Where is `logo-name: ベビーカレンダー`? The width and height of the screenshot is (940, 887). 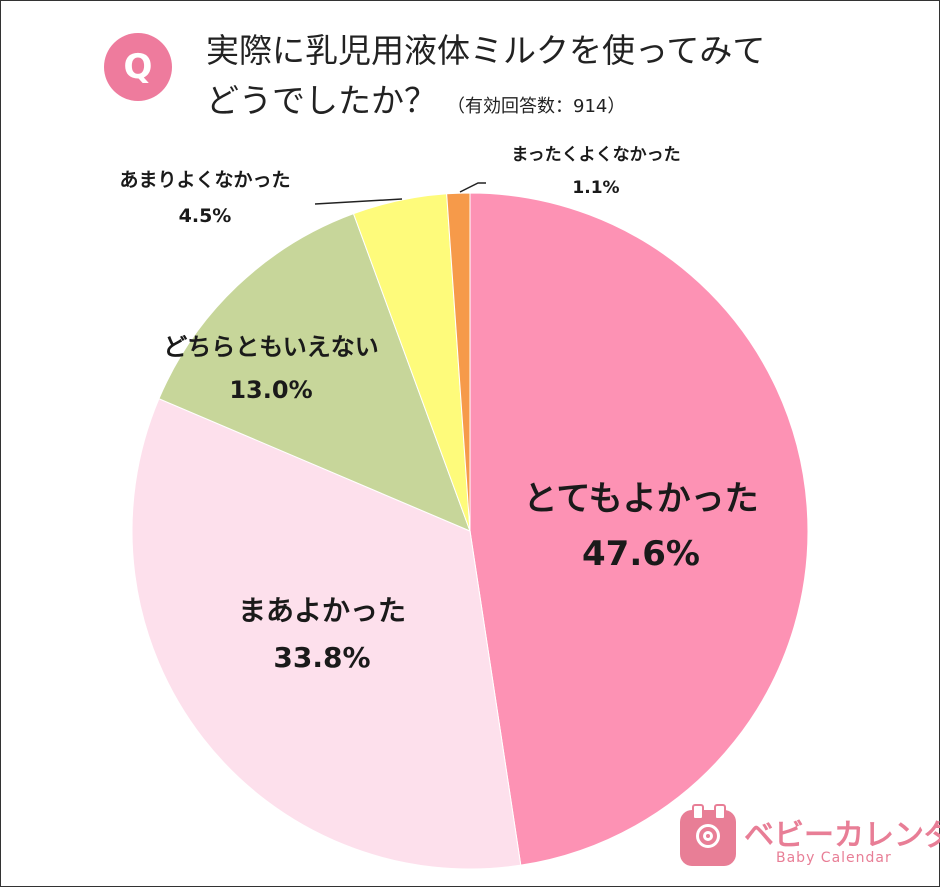
logo-name: ベビーカレンダー is located at coordinates (842, 835).